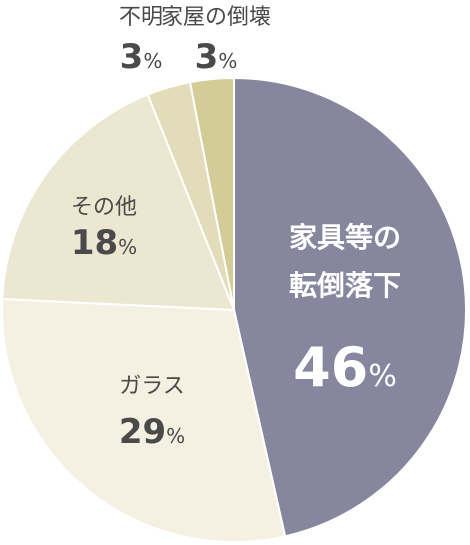  What do you see at coordinates (152, 61) in the screenshot?
I see `slice-value-unit-3: %` at bounding box center [152, 61].